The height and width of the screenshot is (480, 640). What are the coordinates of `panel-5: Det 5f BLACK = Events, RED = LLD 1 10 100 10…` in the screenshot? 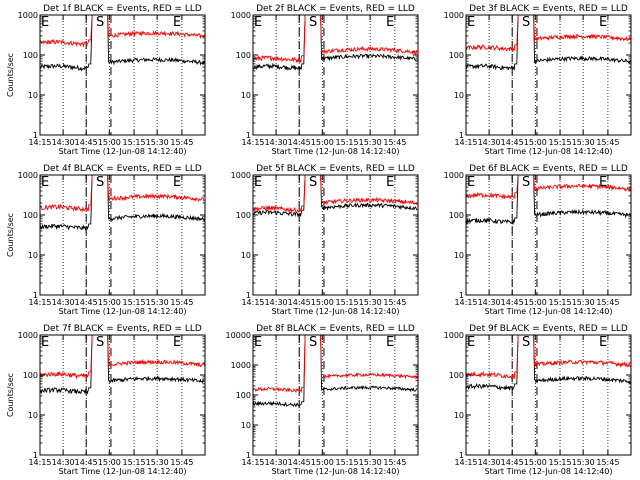 It's located at (325, 240).